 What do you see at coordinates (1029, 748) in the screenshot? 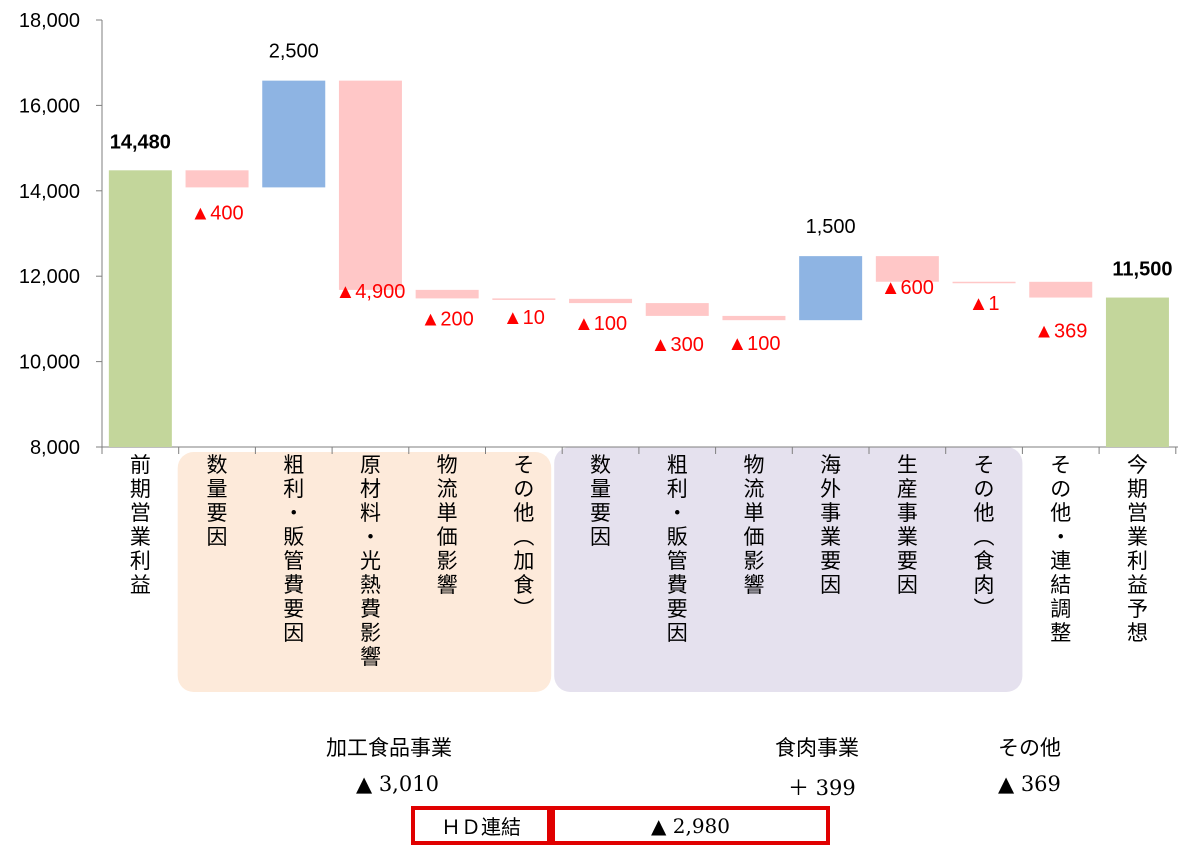
I see `group-name-other: その他` at bounding box center [1029, 748].